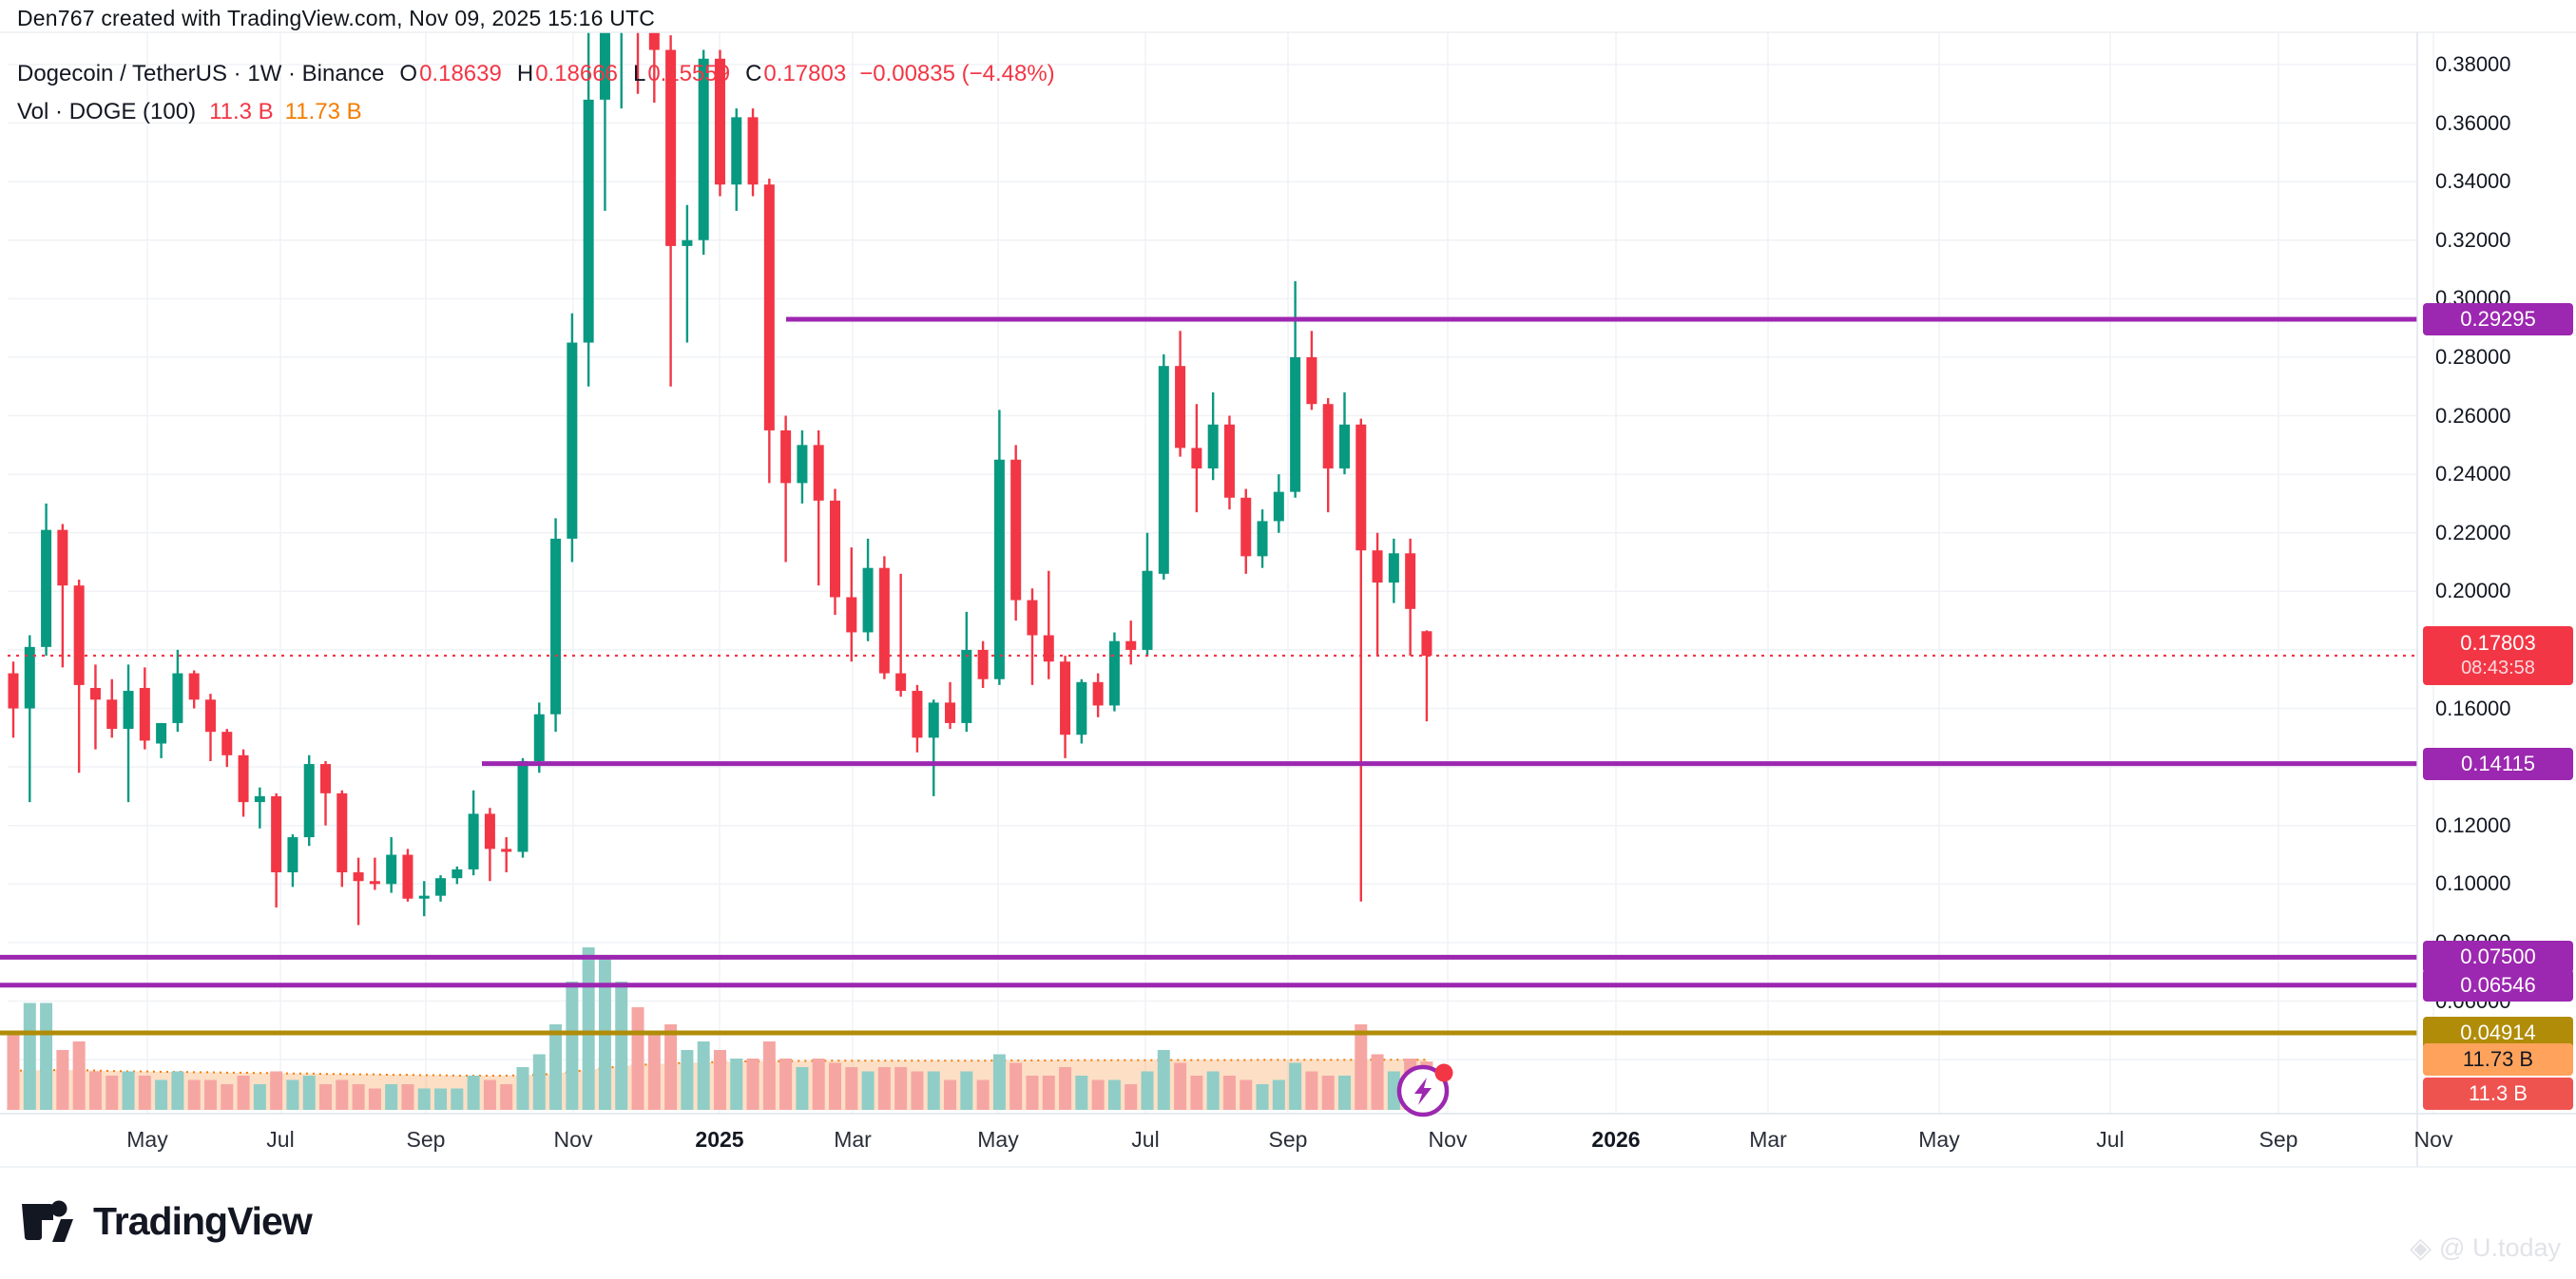 This screenshot has height=1279, width=2576. What do you see at coordinates (201, 73) in the screenshot?
I see `instrument-title: Dogecoin / TetherUS · 1W · Binance` at bounding box center [201, 73].